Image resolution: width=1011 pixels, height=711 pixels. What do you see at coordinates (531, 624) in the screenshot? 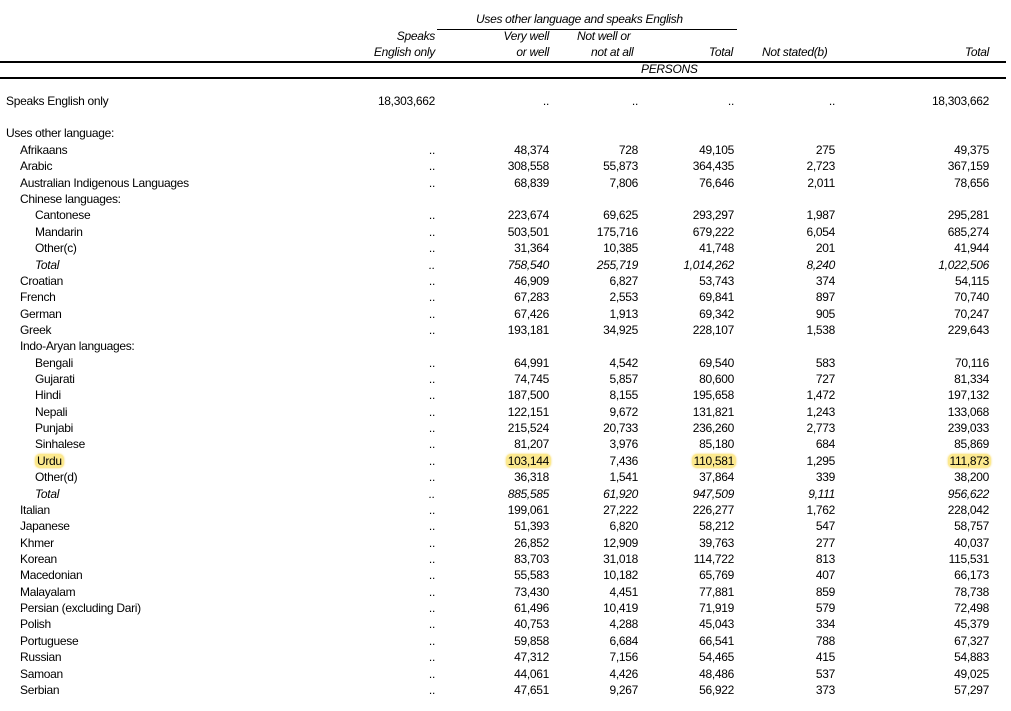
I see `cell: 40,753` at bounding box center [531, 624].